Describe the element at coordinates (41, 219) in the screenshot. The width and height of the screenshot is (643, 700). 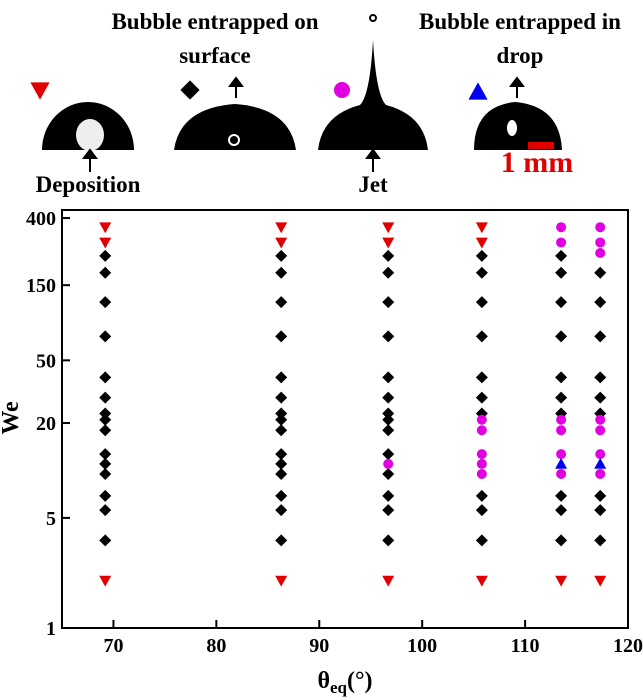
I see `y-tick-label: 400` at that location.